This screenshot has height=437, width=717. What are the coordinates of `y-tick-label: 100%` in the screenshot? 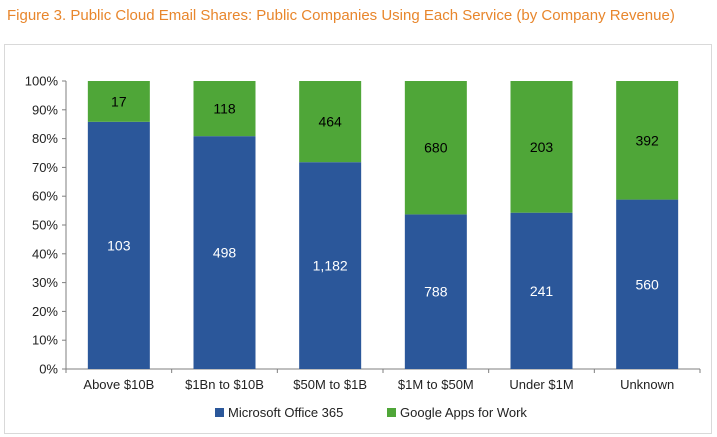 It's located at (42, 81).